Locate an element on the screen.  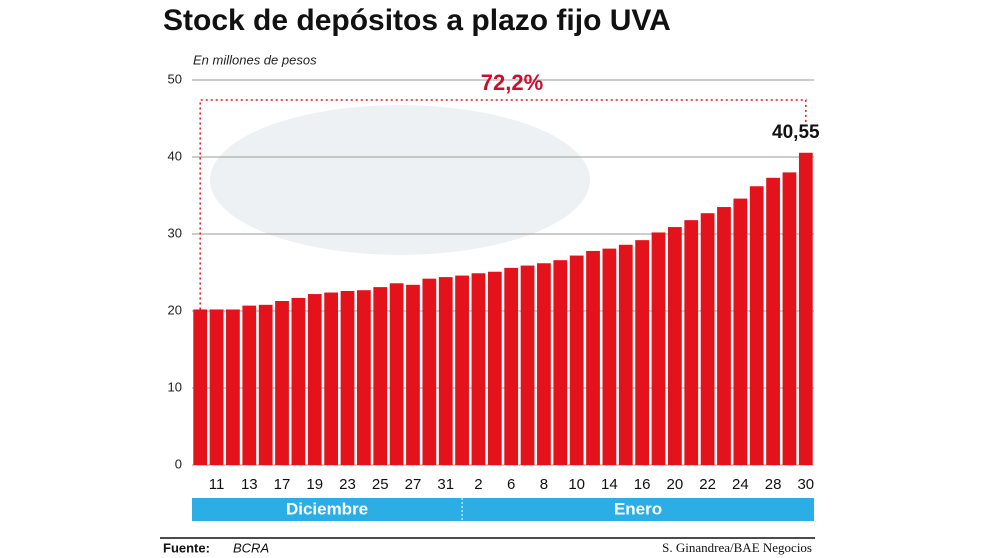
source: BCRA is located at coordinates (251, 547).